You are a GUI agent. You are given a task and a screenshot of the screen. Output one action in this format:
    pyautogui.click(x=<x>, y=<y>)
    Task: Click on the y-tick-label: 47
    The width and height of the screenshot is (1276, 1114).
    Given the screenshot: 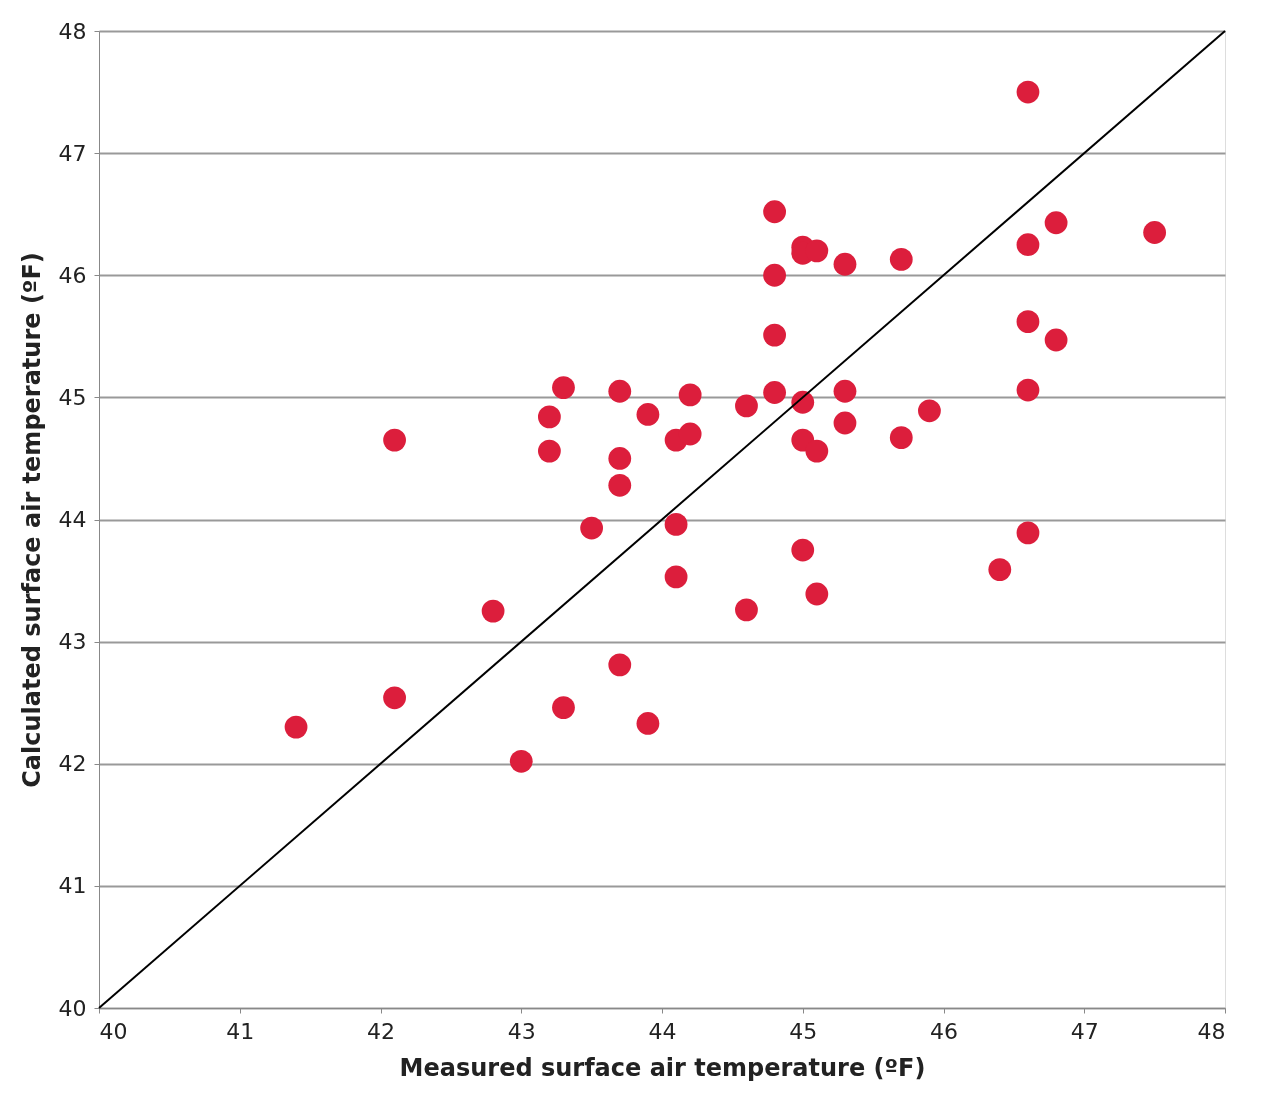 What is the action you would take?
    pyautogui.click(x=72, y=153)
    